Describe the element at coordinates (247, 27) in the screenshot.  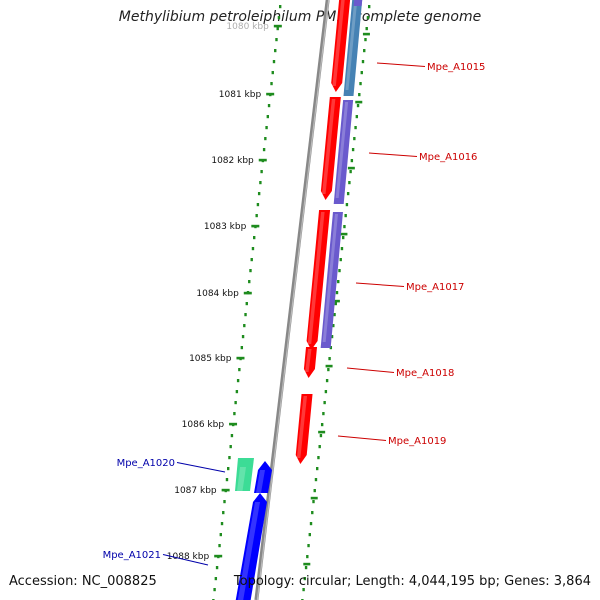
I see `tick-label: 1080 kbp` at that location.